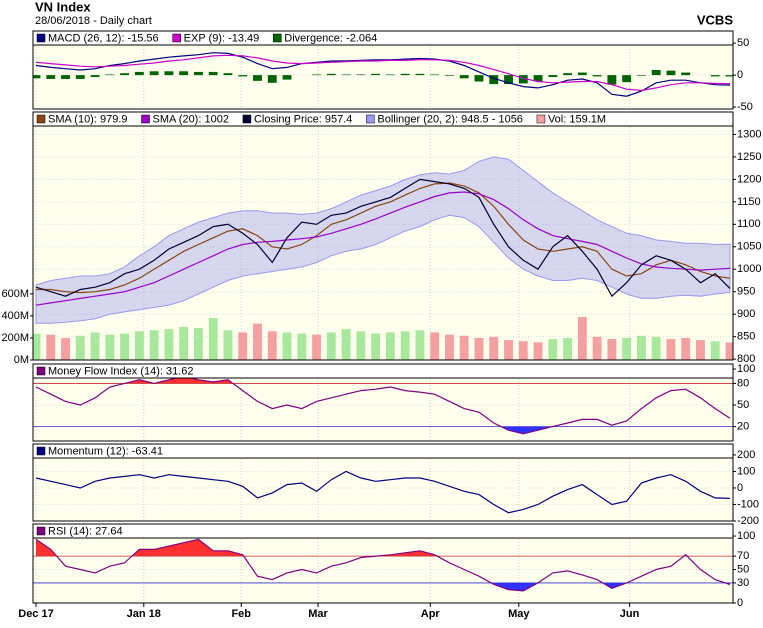 The height and width of the screenshot is (628, 763). I want to click on legend-entry: Vol: 159.1M, so click(577, 119).